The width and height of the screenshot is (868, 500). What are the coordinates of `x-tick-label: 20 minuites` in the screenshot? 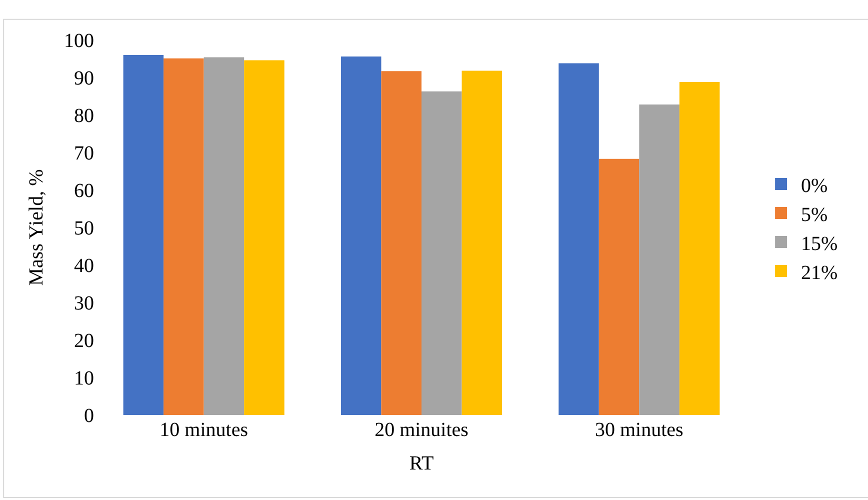 It's located at (421, 430).